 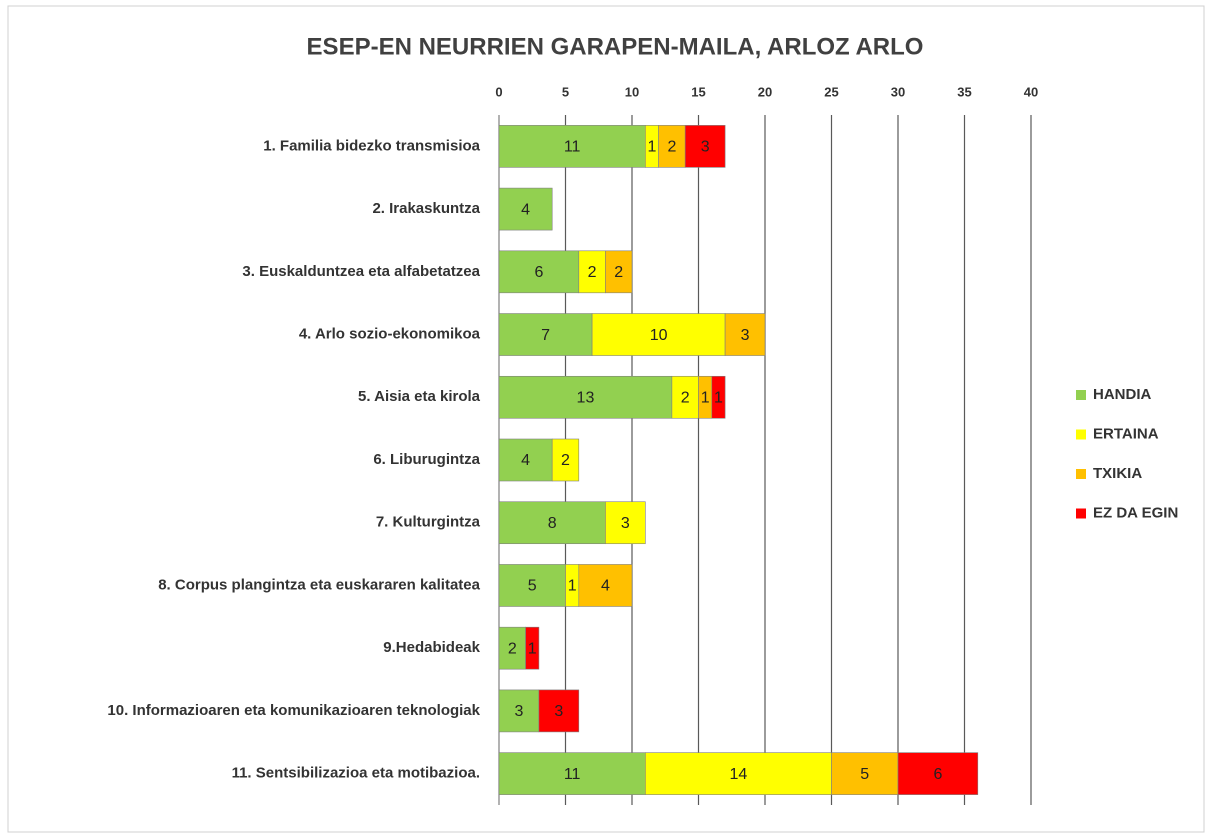 What do you see at coordinates (419, 396) in the screenshot?
I see `category-label: 5. Aisia eta kirola` at bounding box center [419, 396].